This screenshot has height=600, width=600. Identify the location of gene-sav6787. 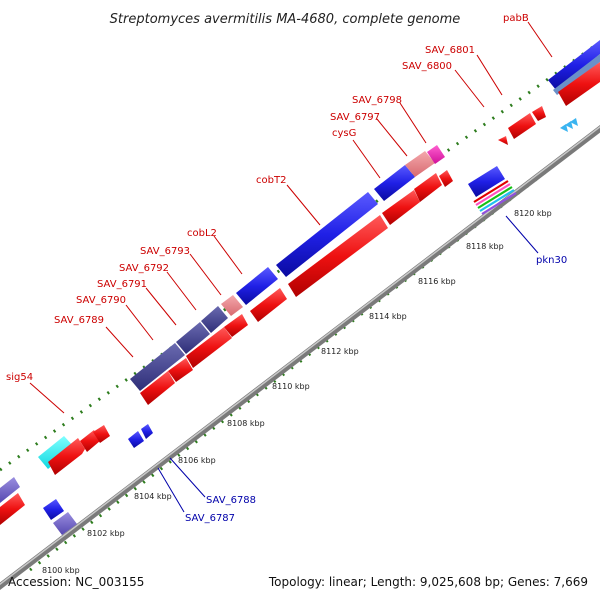
(136, 439).